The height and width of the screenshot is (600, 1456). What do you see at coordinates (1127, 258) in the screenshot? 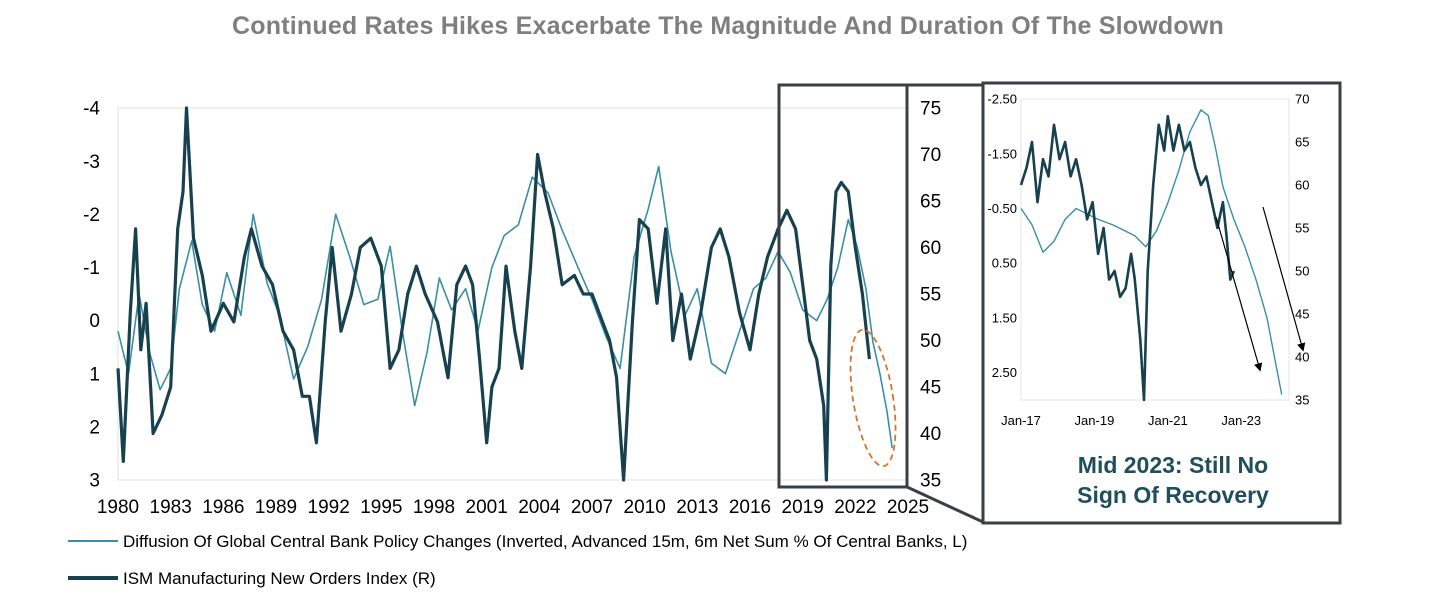
I see `series-ism-line` at bounding box center [1127, 258].